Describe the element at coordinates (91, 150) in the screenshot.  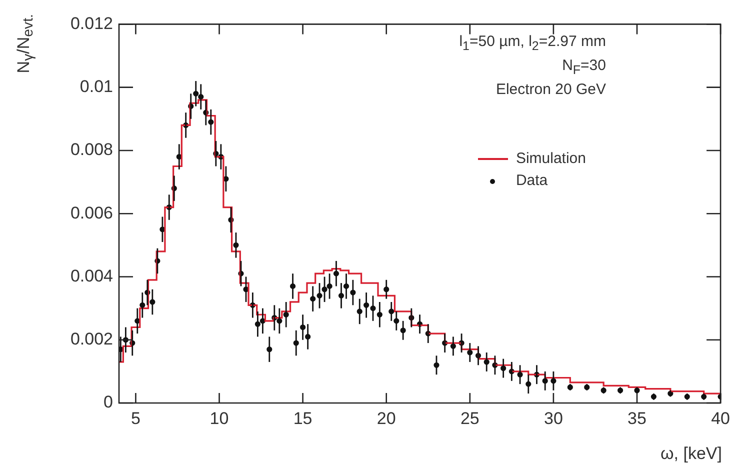
I see `y-tick-label: 0.008` at that location.